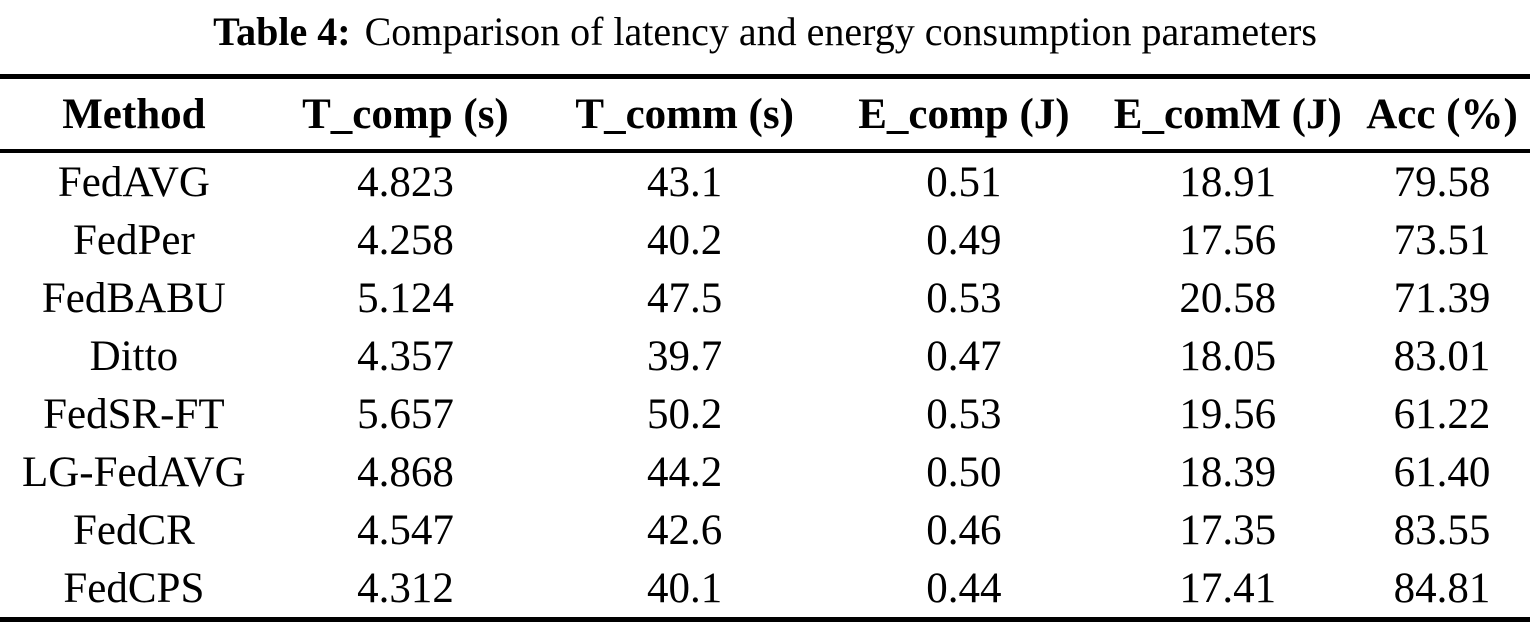  What do you see at coordinates (1442, 114) in the screenshot?
I see `column-header-5: Acc (%)` at bounding box center [1442, 114].